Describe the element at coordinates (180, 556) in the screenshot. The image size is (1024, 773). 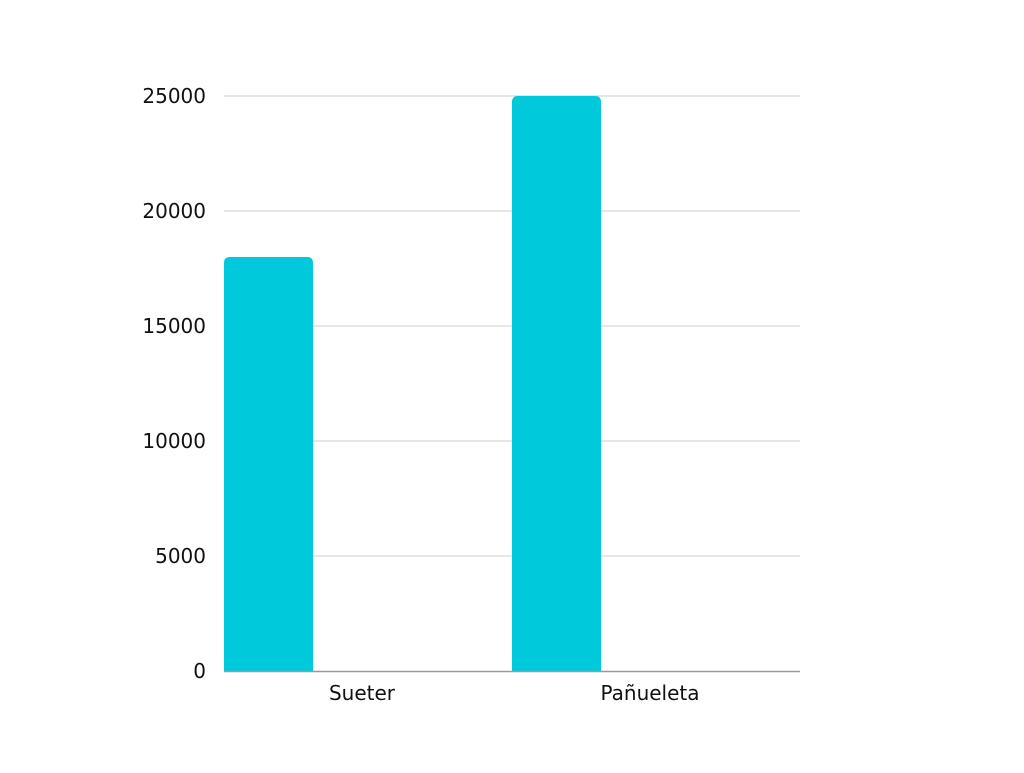
I see `y-tick-label: 5000` at that location.